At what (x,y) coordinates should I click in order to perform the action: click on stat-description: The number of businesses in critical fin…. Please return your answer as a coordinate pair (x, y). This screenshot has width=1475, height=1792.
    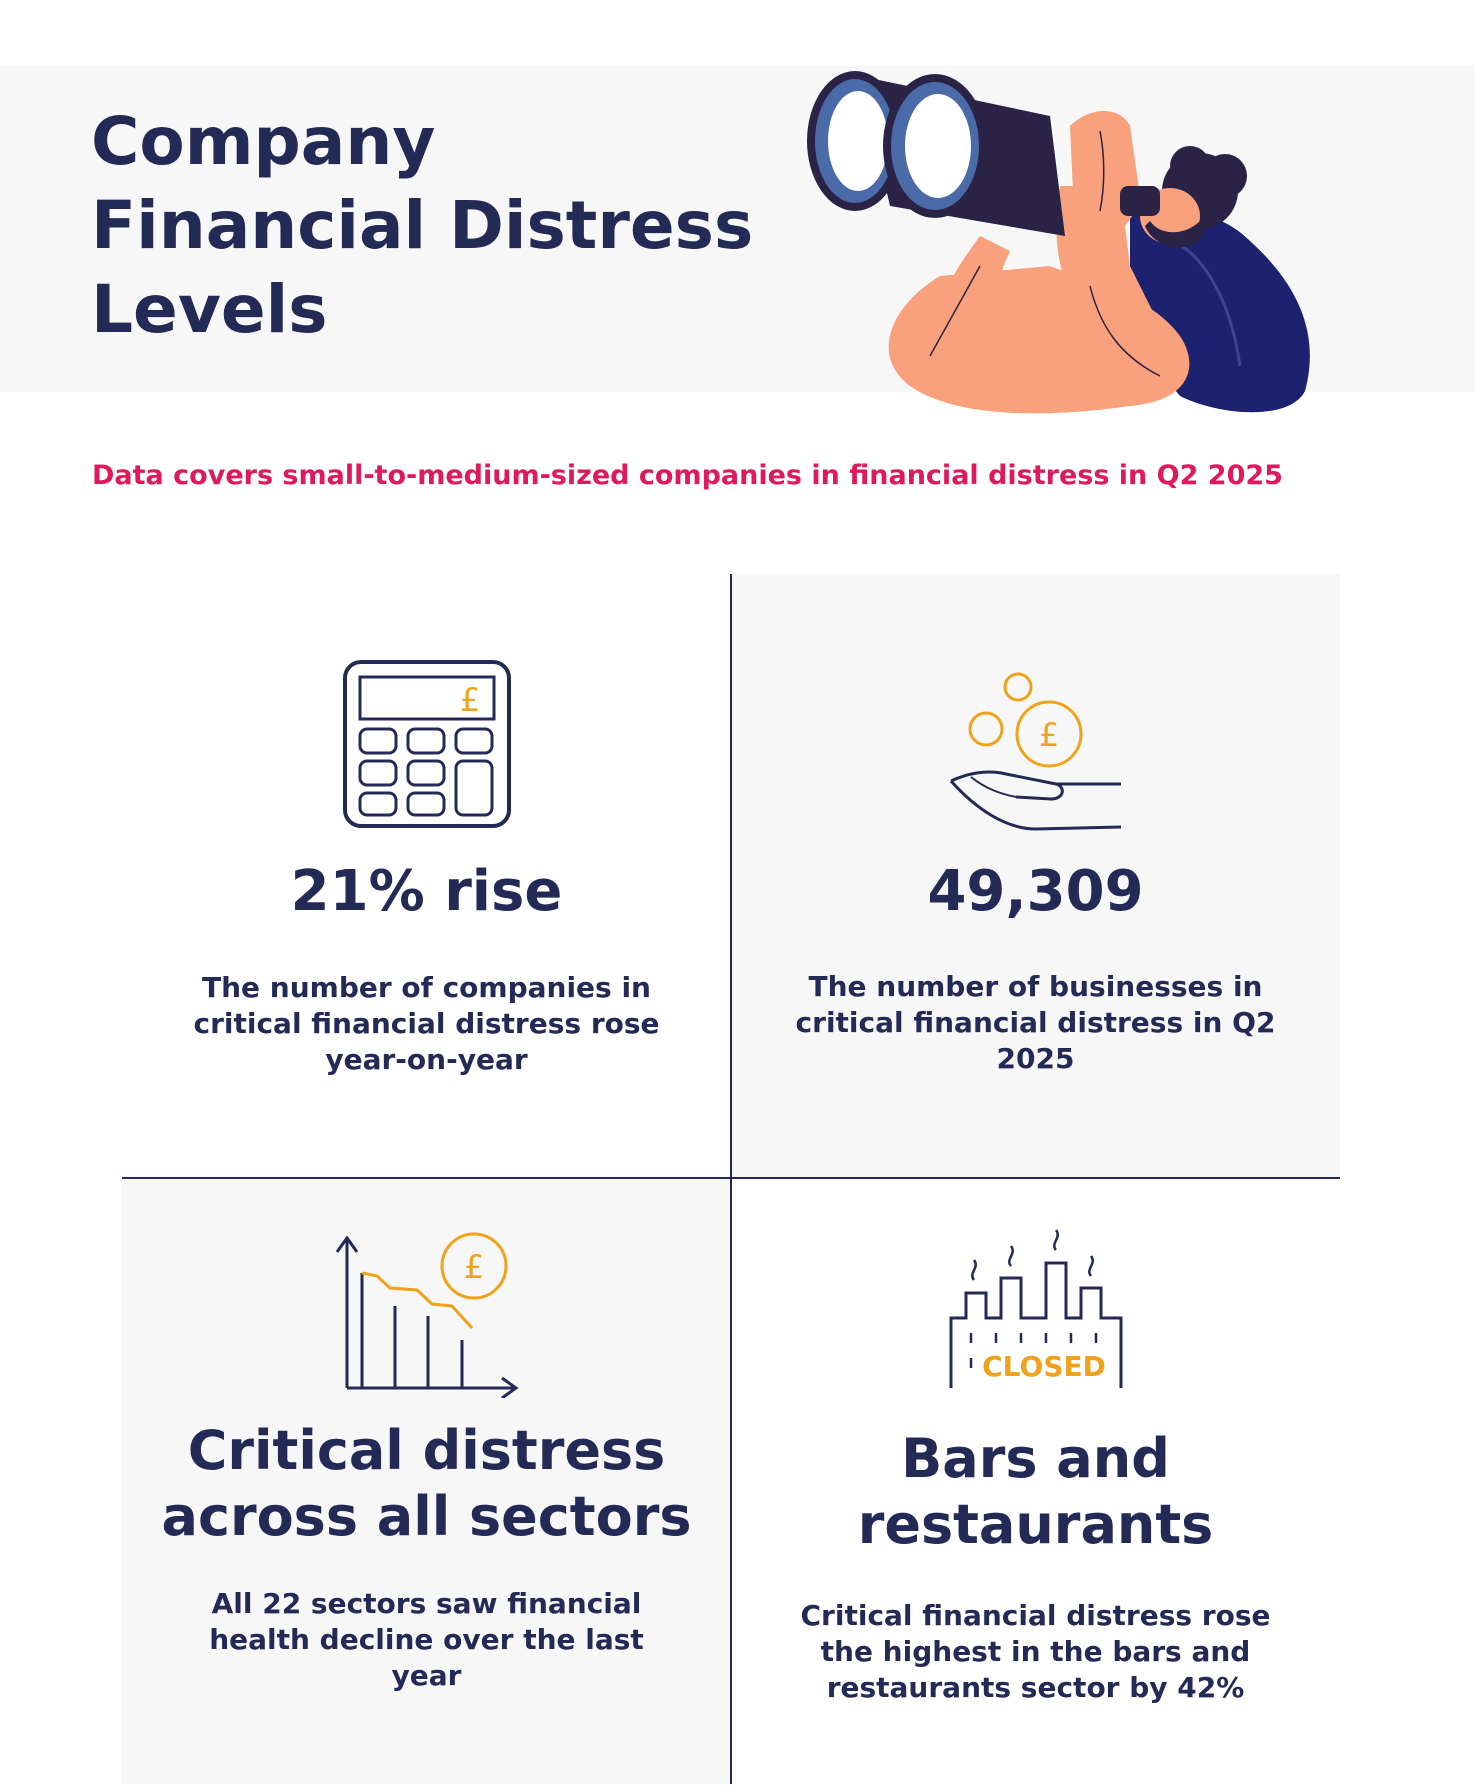
    Looking at the image, I should click on (1035, 1022).